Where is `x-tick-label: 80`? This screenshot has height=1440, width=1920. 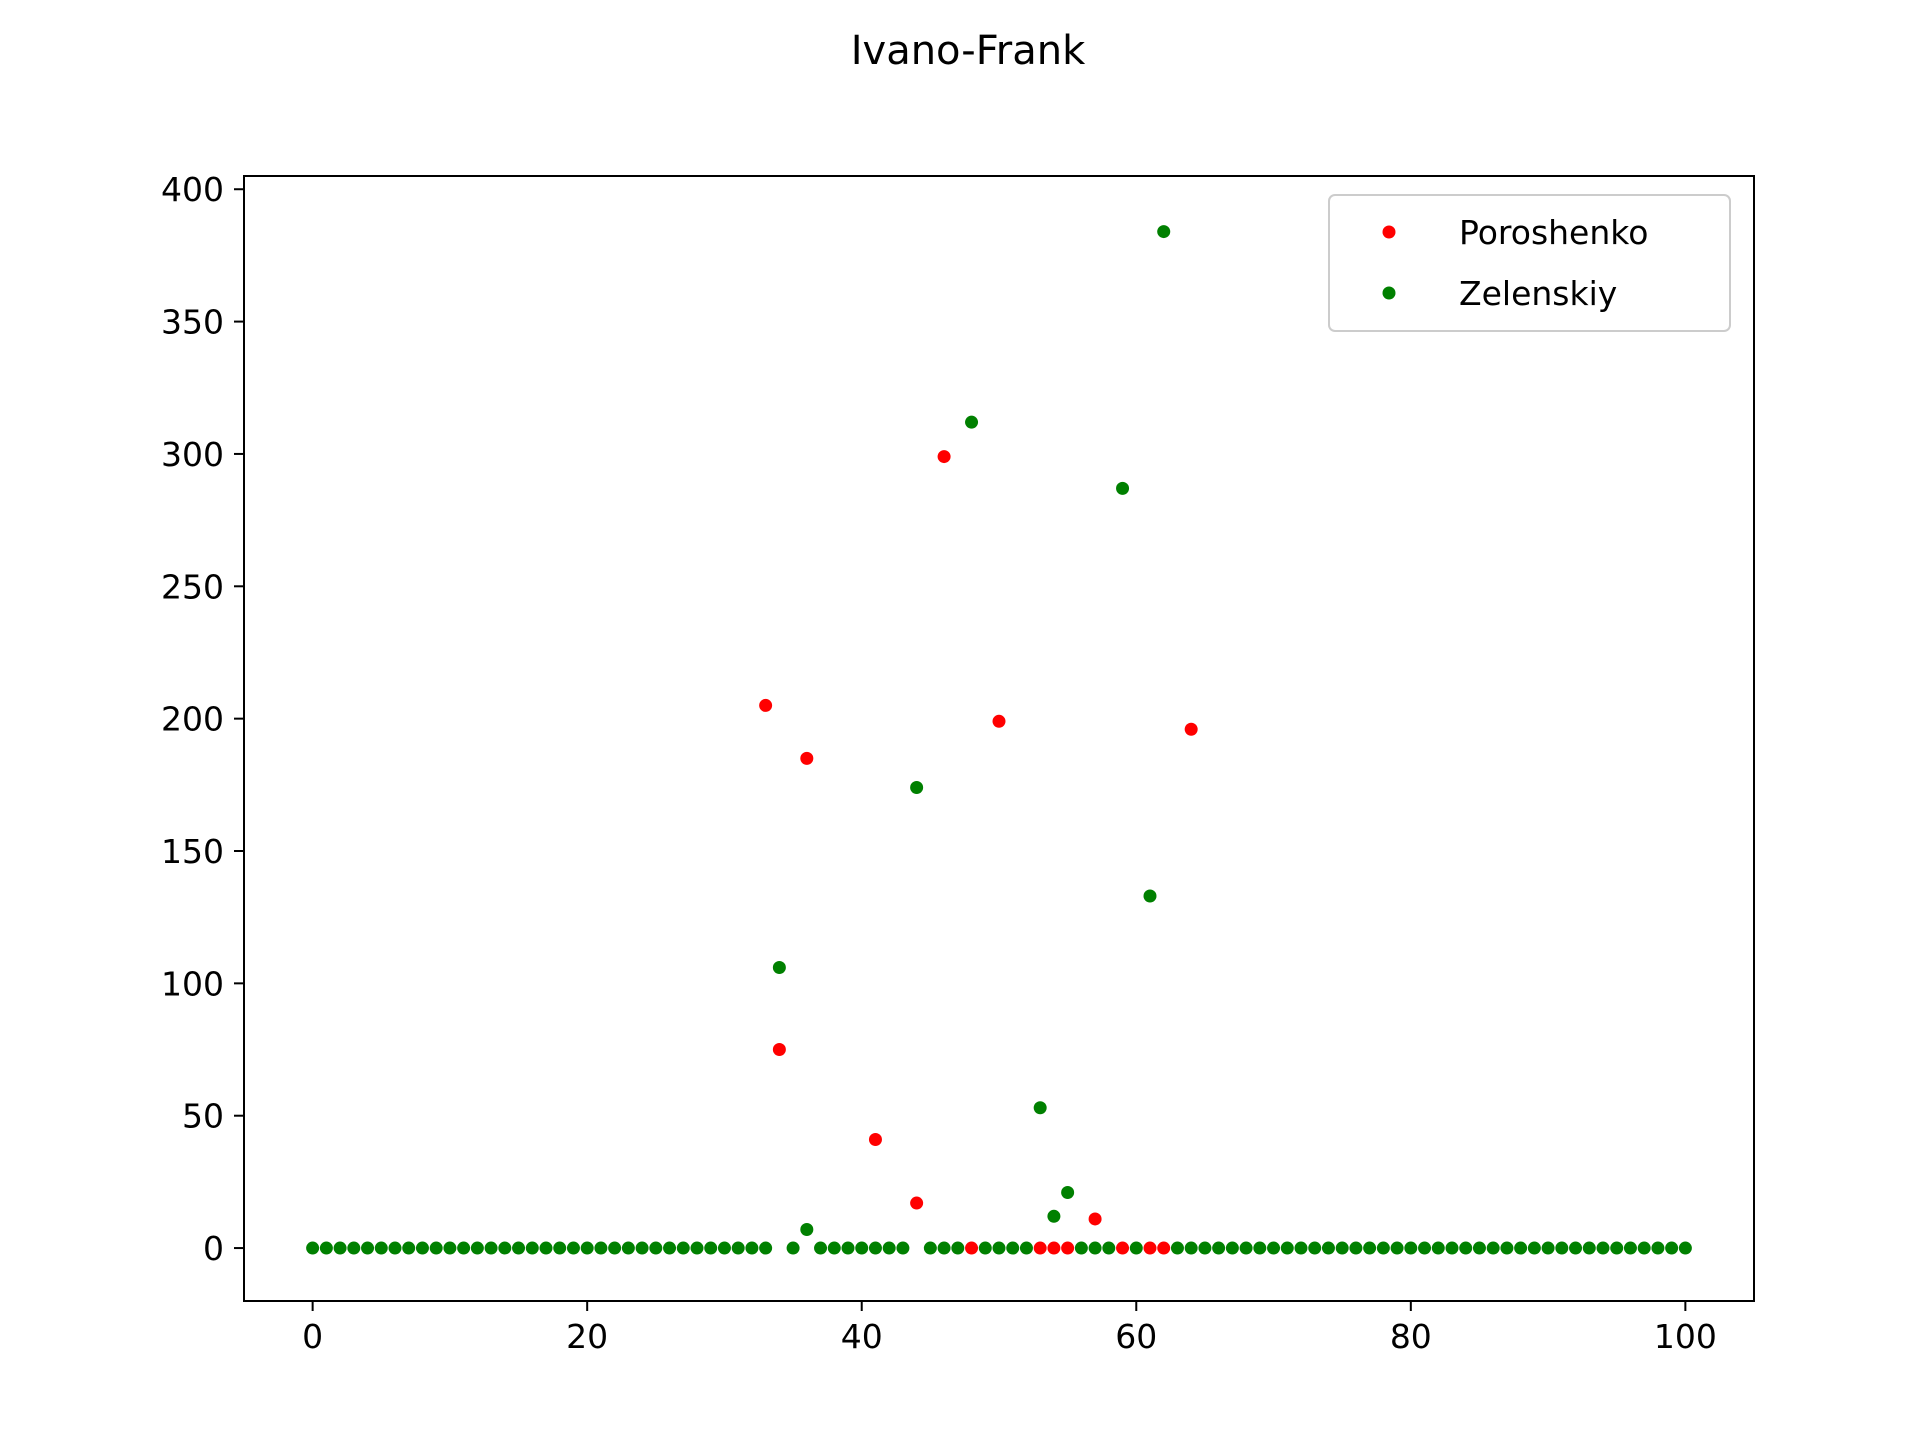 x-tick-label: 80 is located at coordinates (1411, 1336).